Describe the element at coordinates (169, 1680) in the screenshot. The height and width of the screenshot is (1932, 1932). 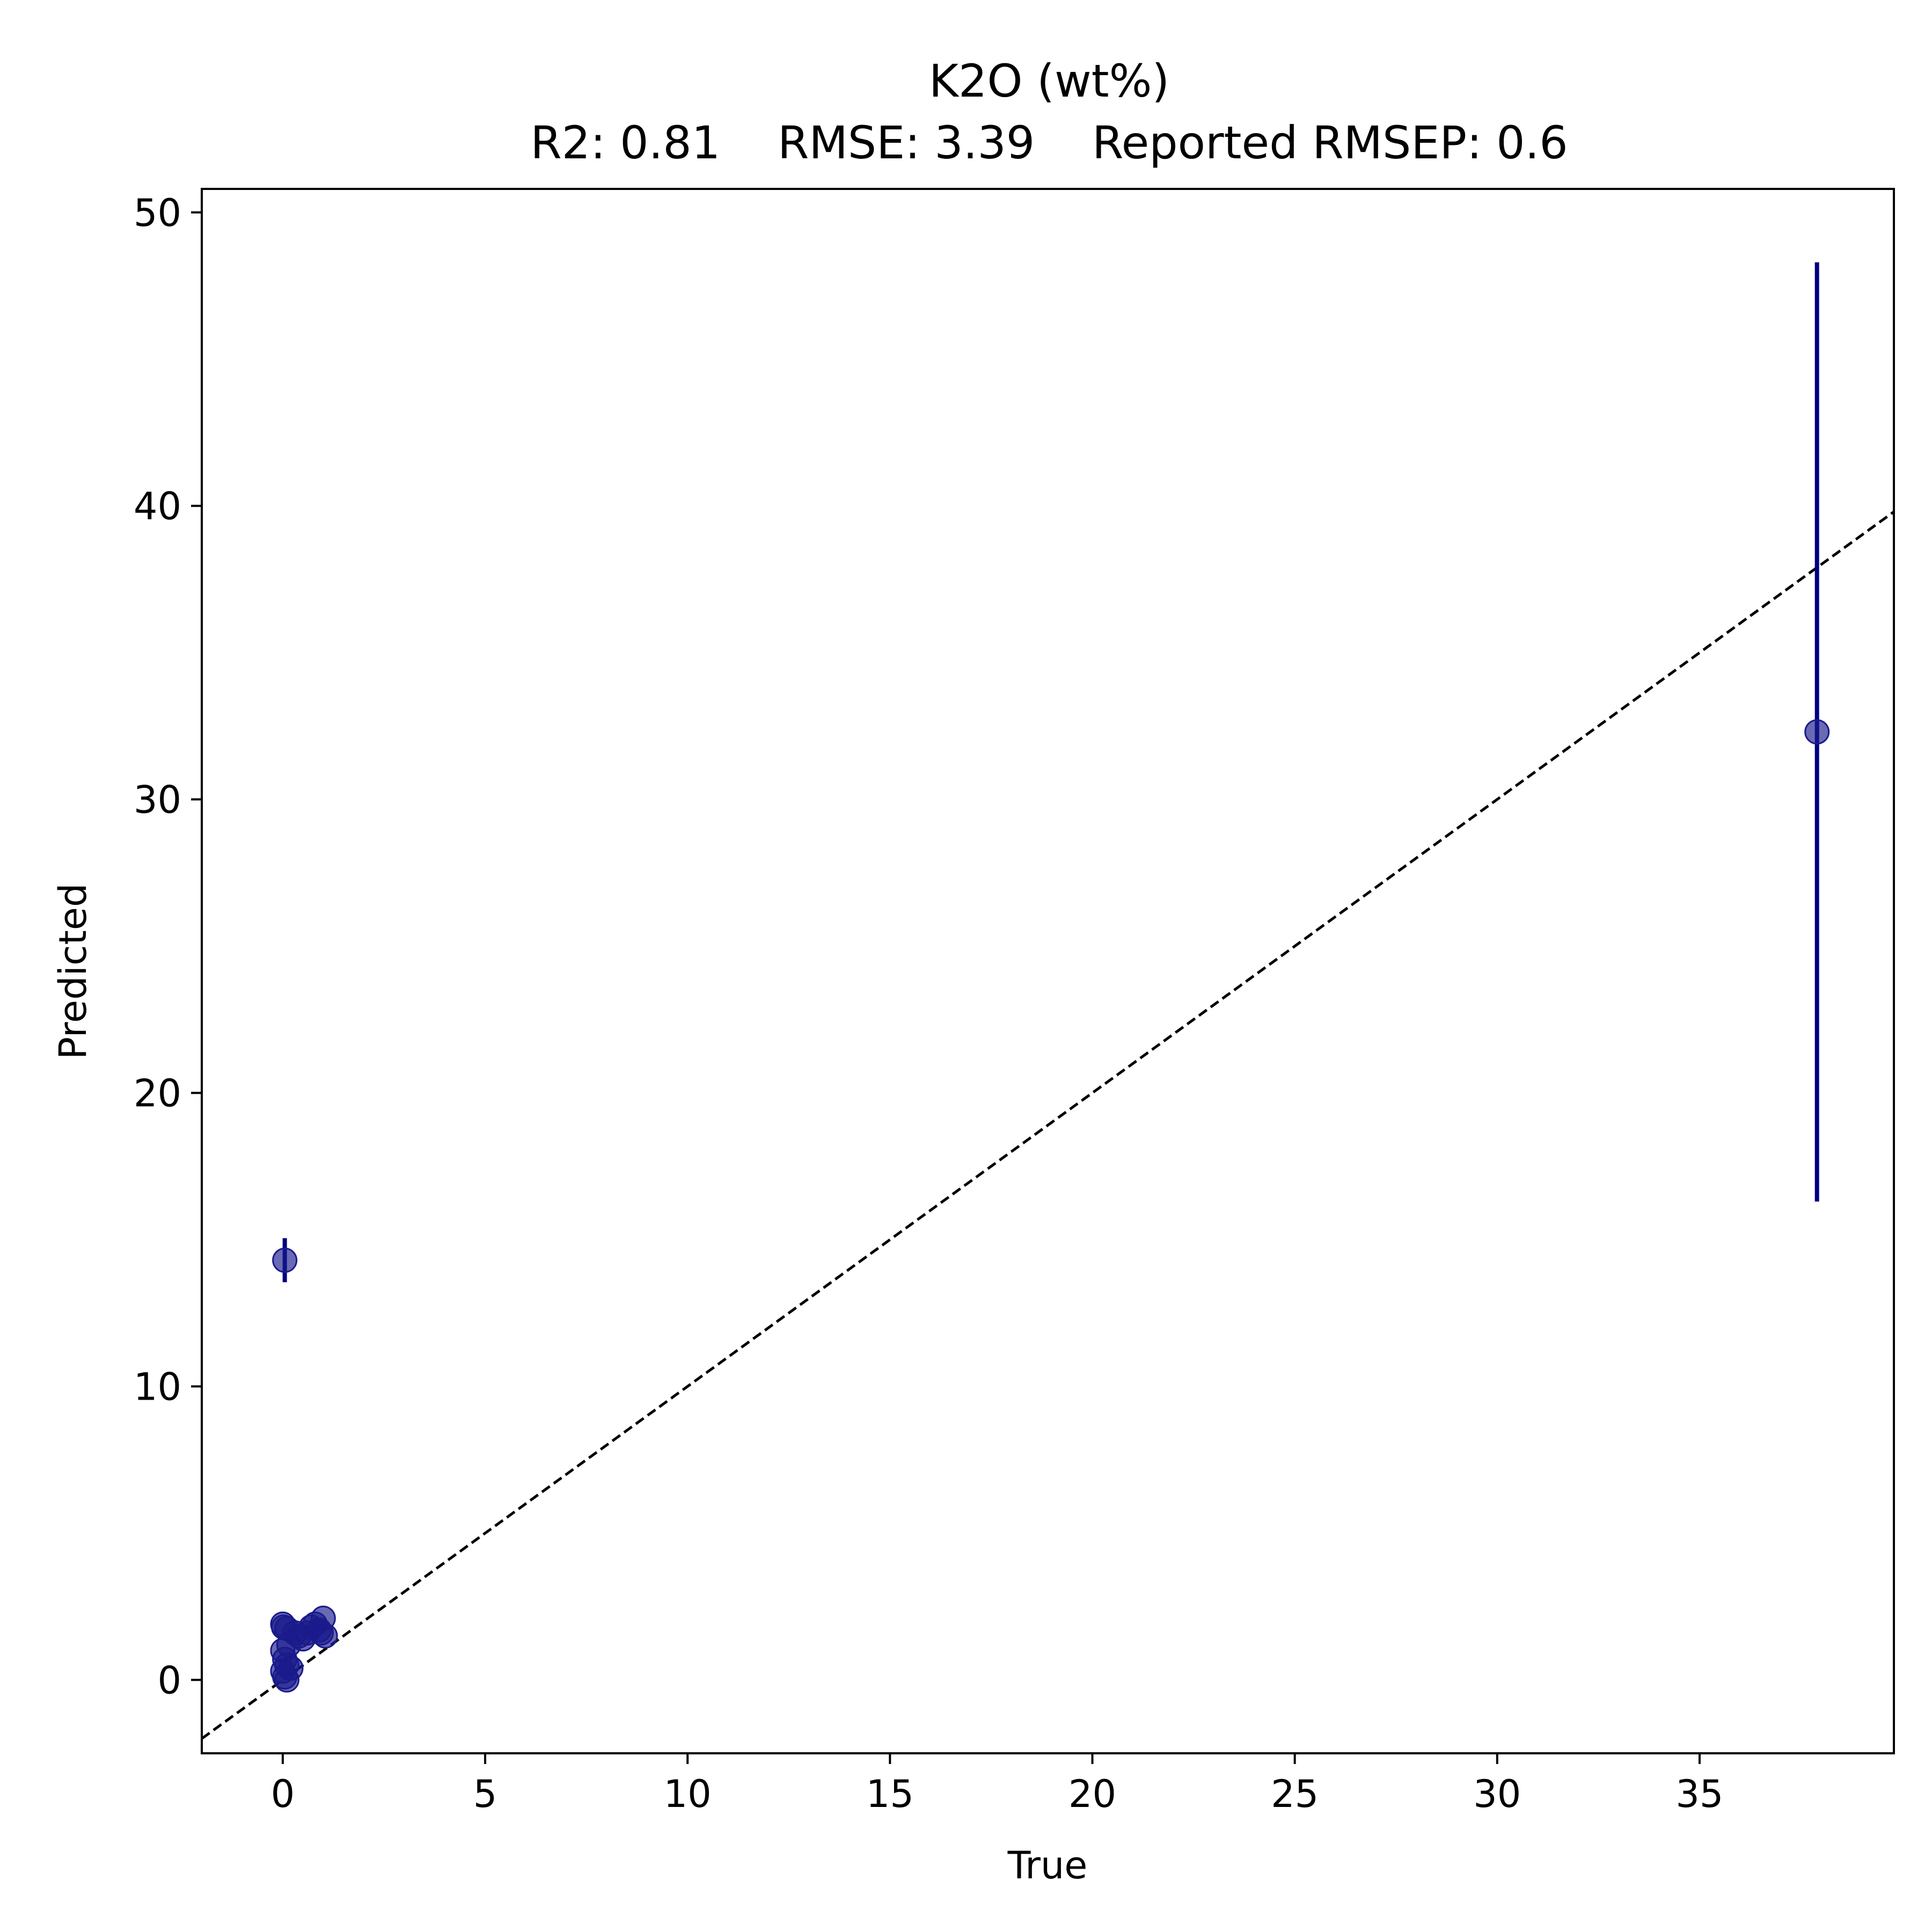
I see `y-tick-label: 0` at that location.